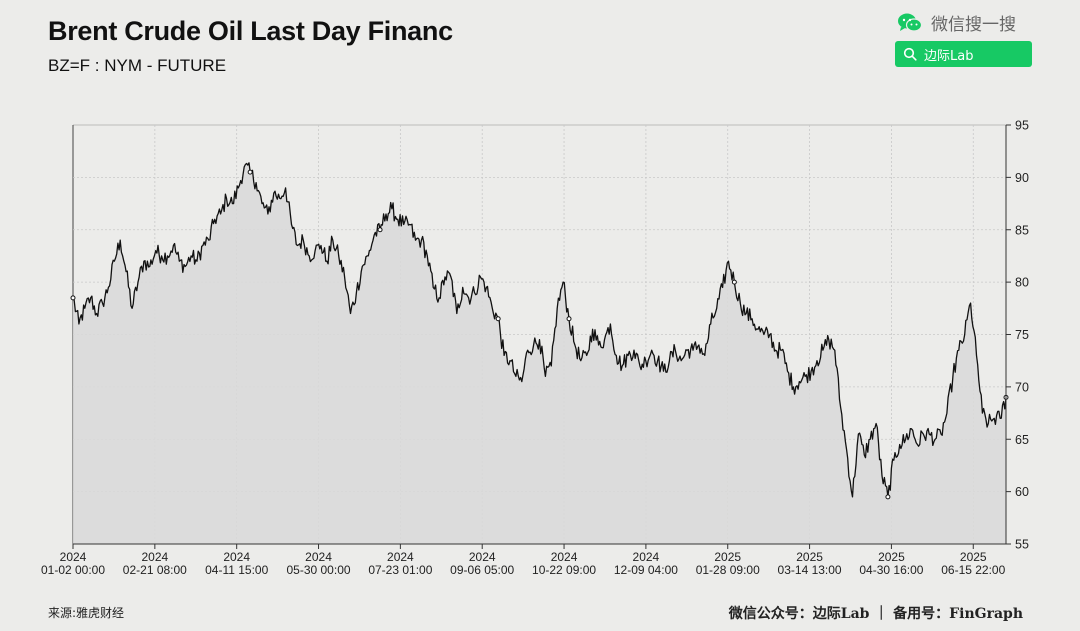 The image size is (1080, 631). I want to click on wechat-icon, so click(910, 22).